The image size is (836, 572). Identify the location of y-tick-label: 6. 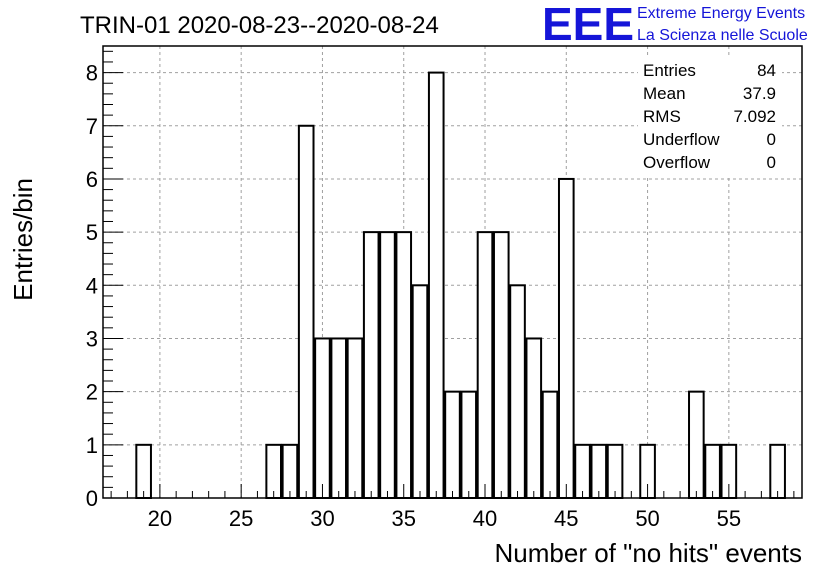
(92, 179).